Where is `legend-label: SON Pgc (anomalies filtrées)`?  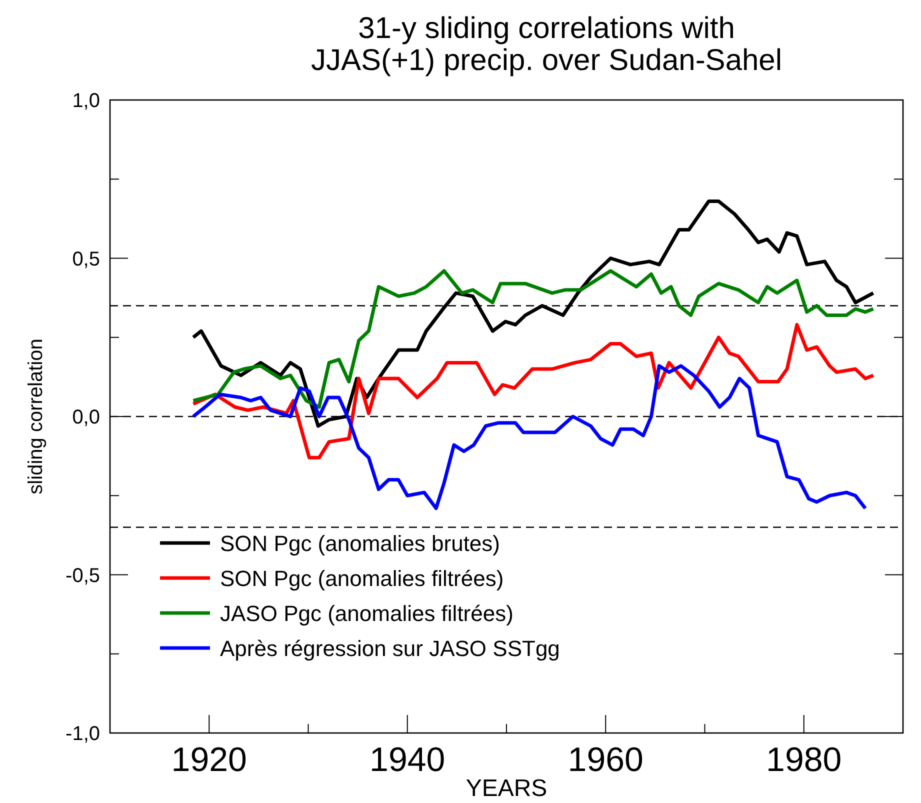 legend-label: SON Pgc (anomalies filtrées) is located at coordinates (362, 578).